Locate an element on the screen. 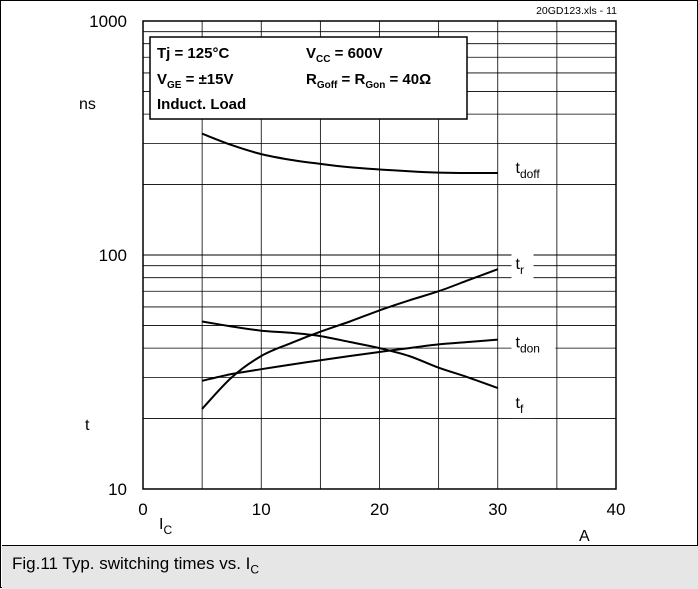  condition-sub: GE is located at coordinates (174, 85).